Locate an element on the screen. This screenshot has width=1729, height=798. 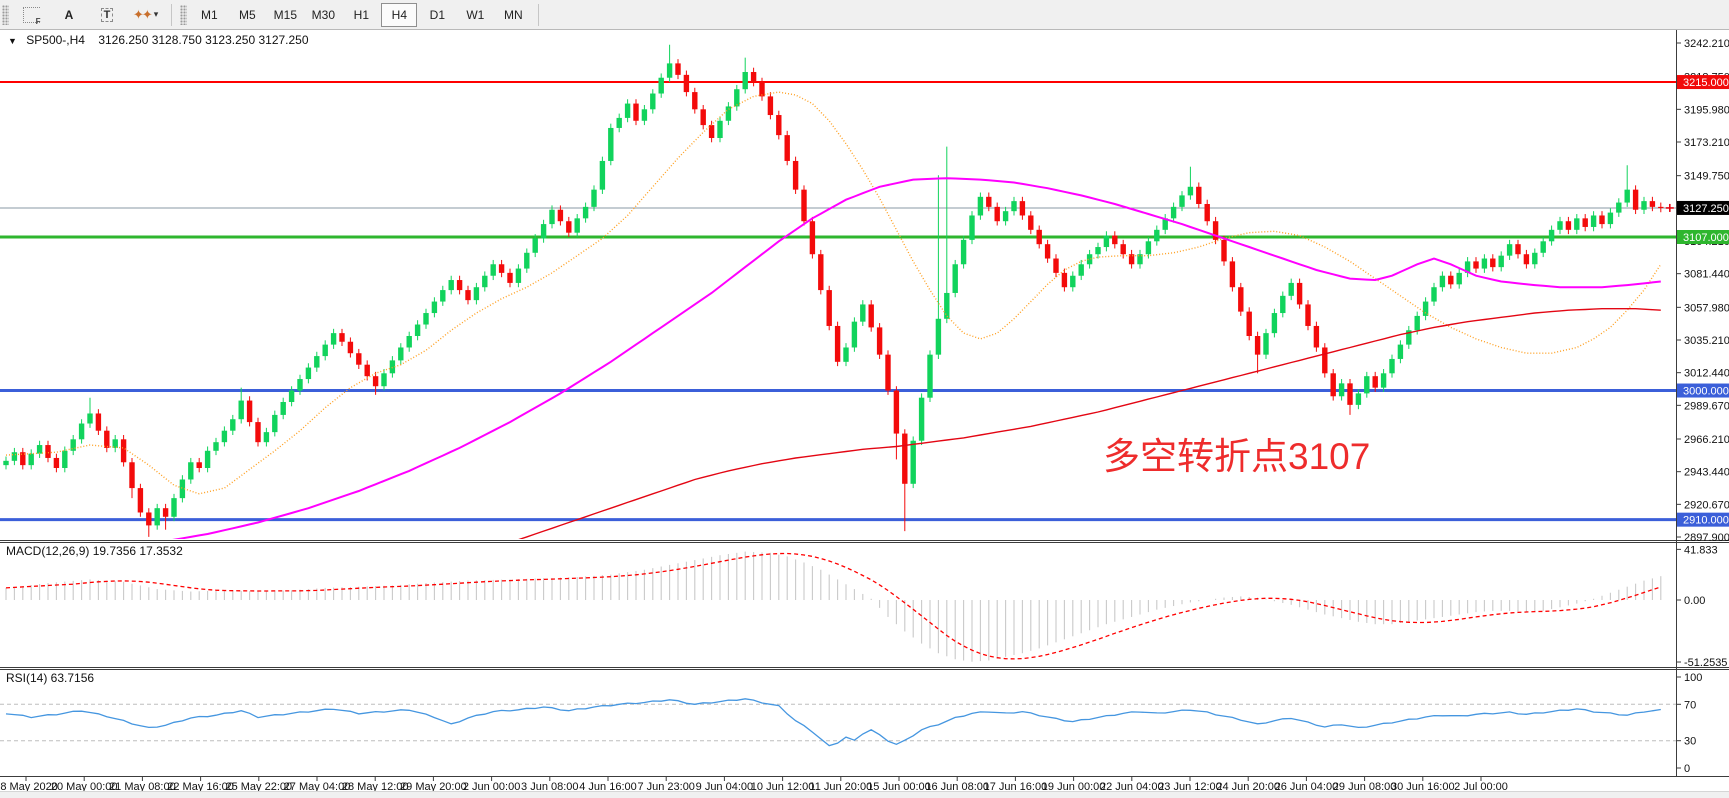
rsi-tick-70: 70 is located at coordinates (1690, 705).